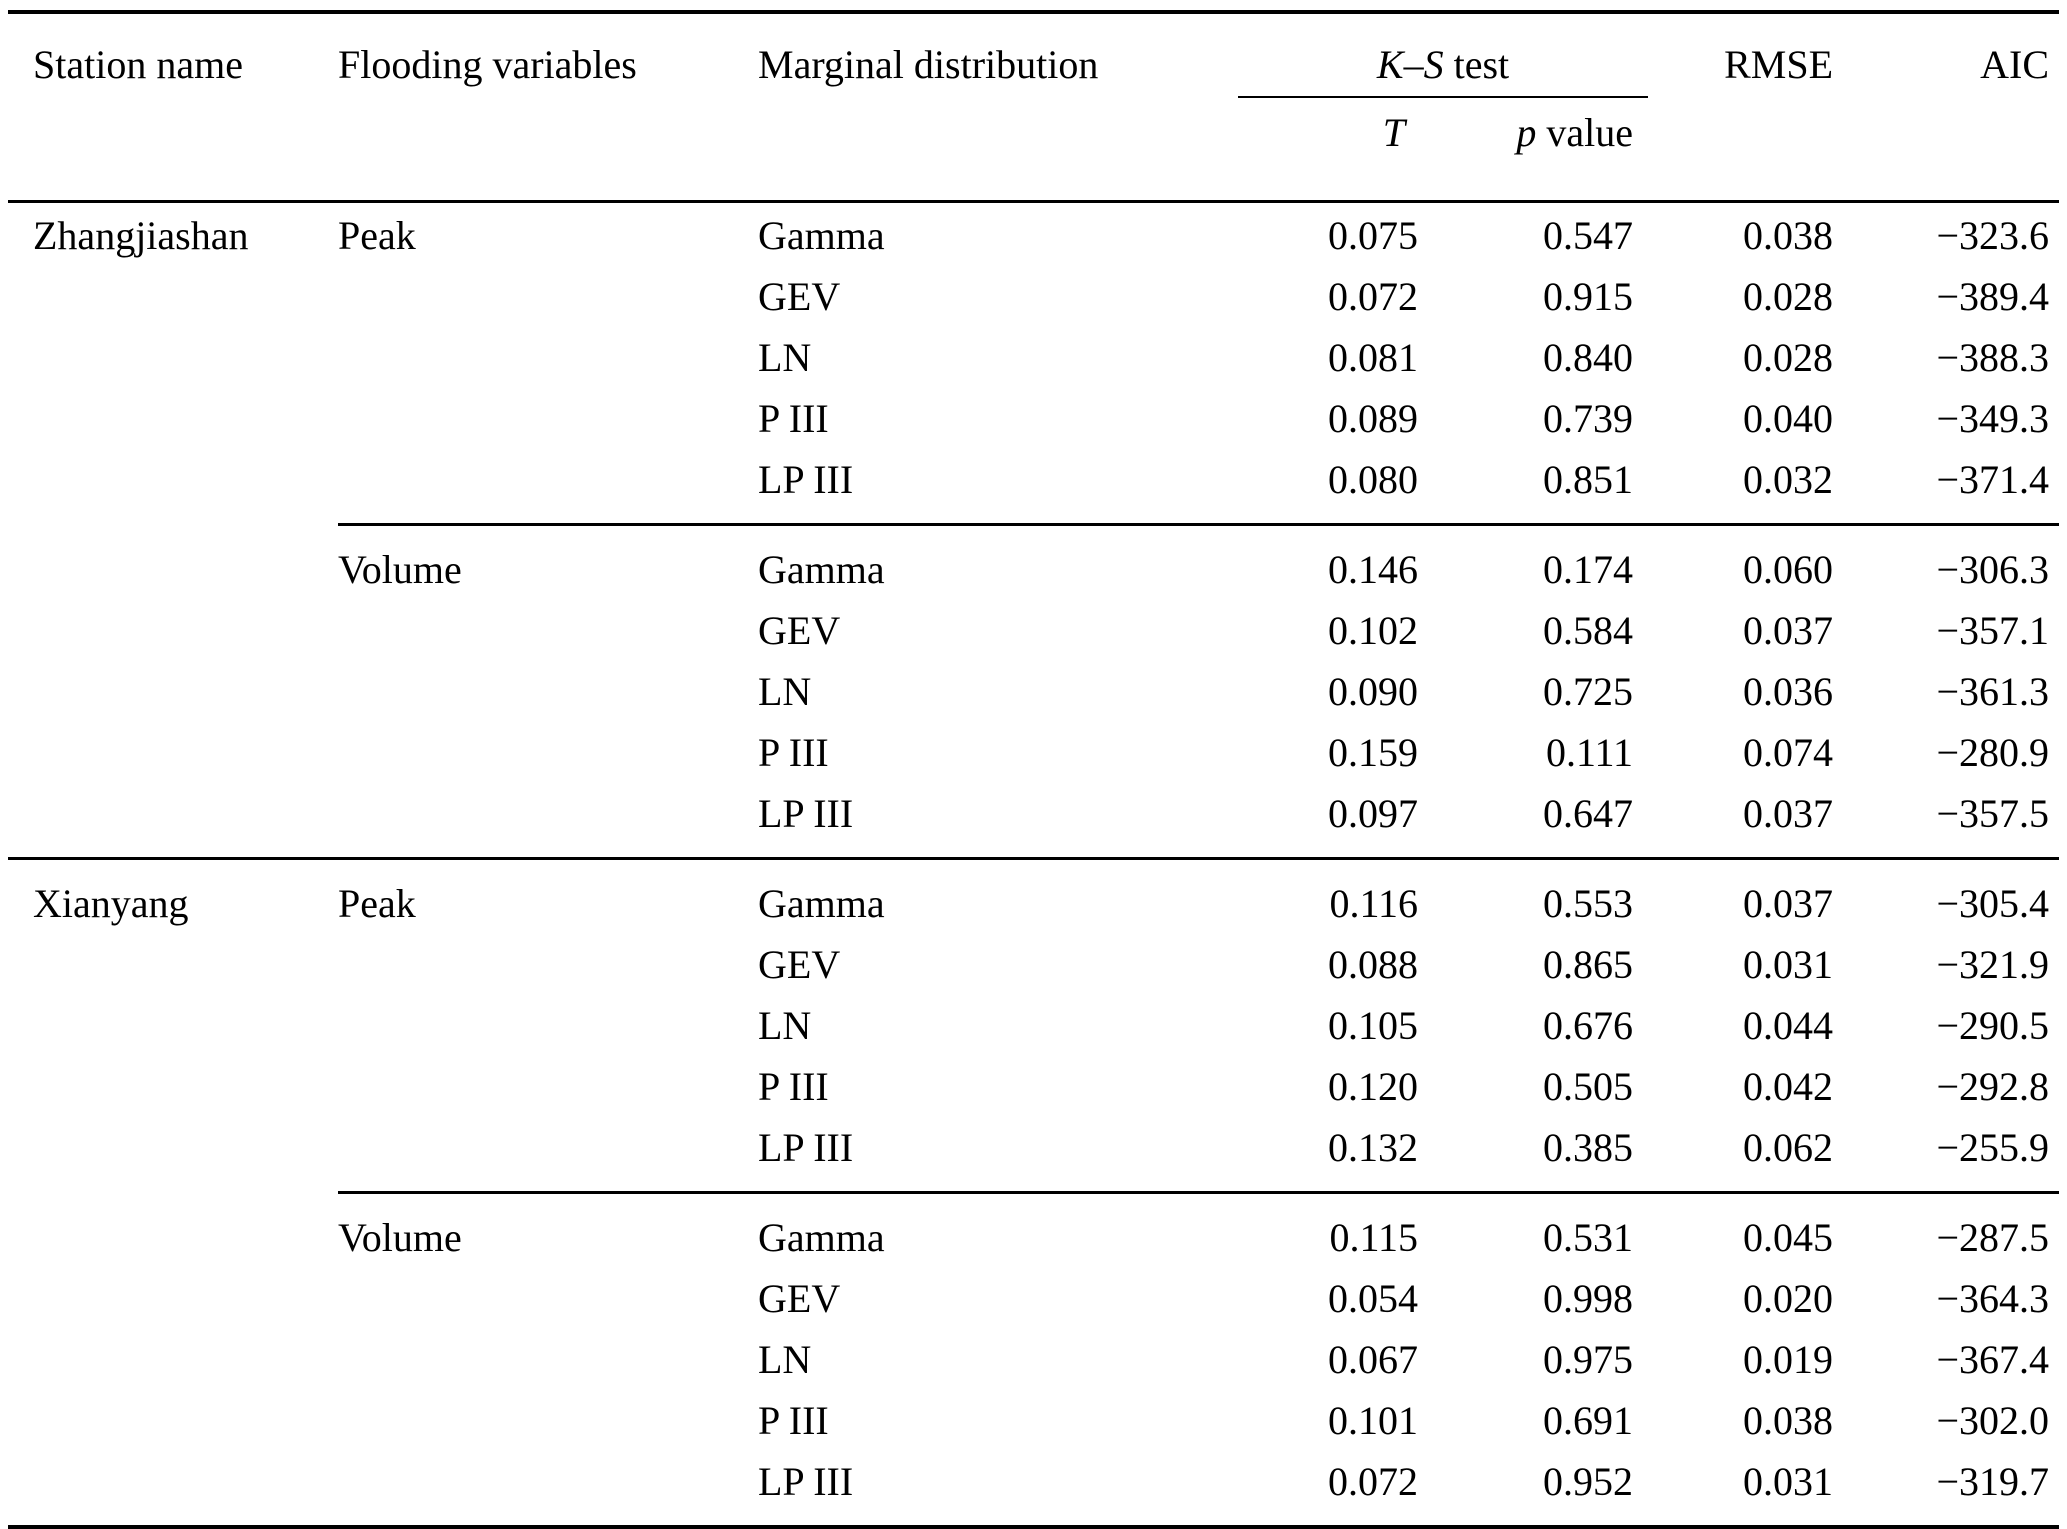 The width and height of the screenshot is (2067, 1529). Describe the element at coordinates (1993, 1420) in the screenshot. I see `aic-cell: −302.0` at that location.